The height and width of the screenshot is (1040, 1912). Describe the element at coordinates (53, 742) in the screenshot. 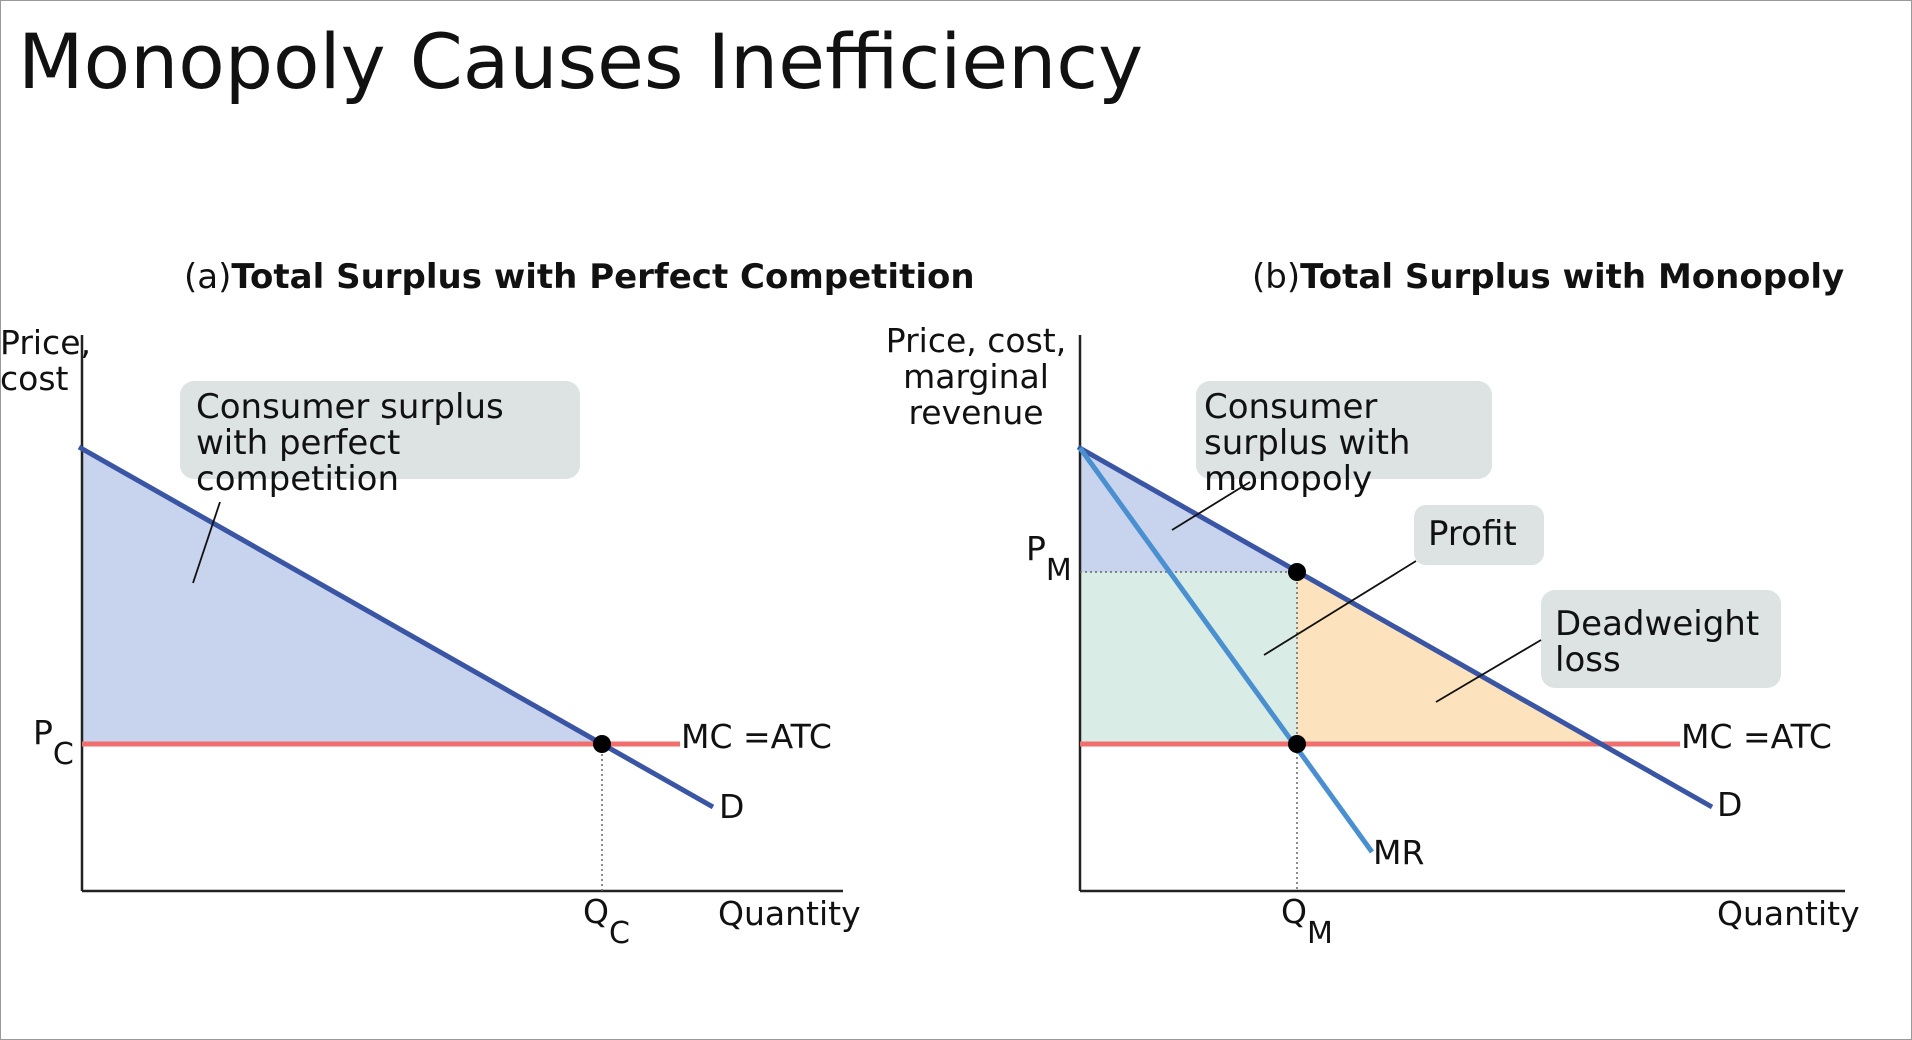

I see `panel-a-pc-label: PC` at that location.